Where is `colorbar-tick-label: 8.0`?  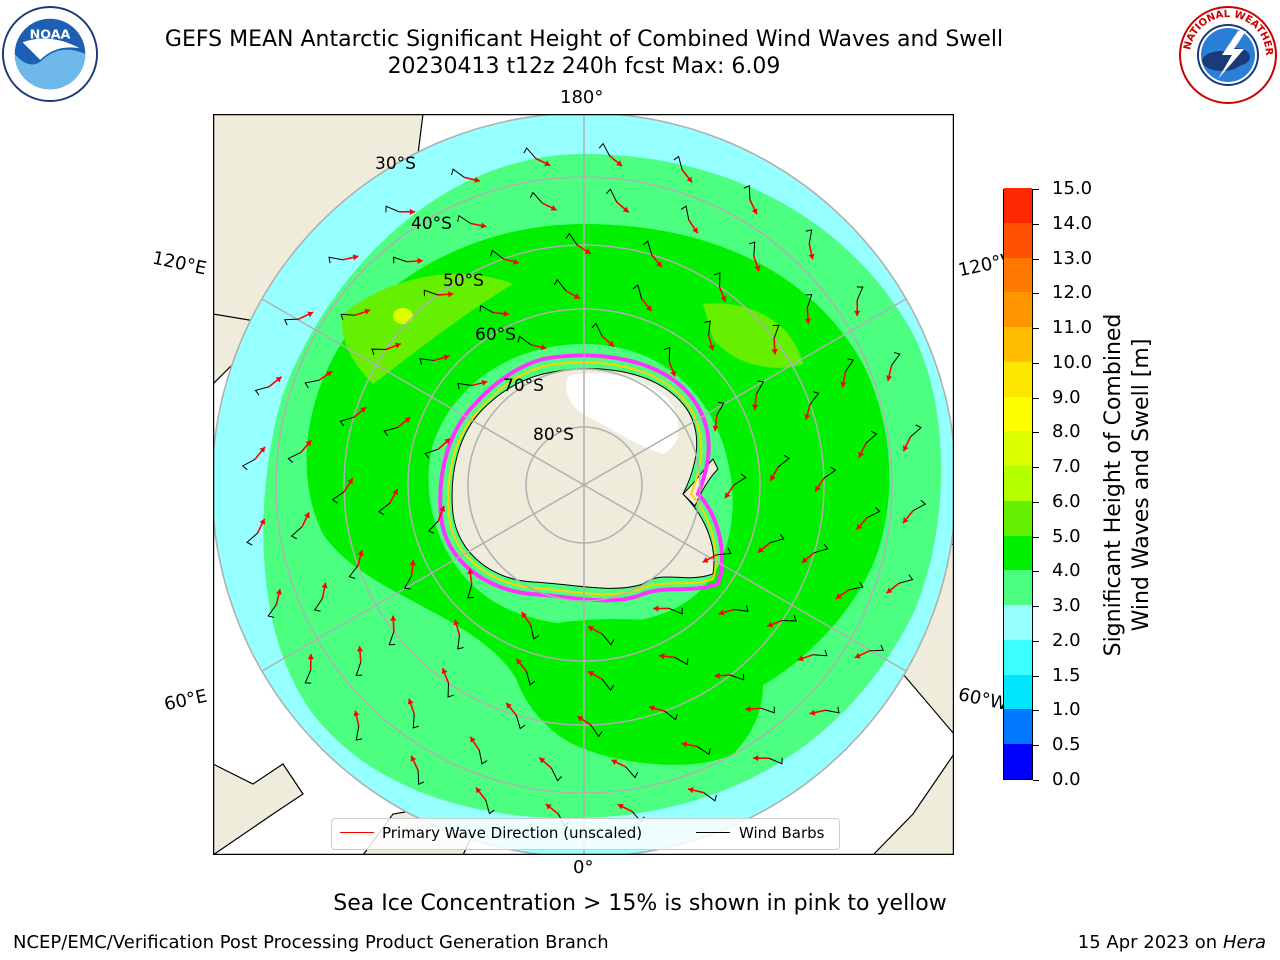 colorbar-tick-label: 8.0 is located at coordinates (1066, 432).